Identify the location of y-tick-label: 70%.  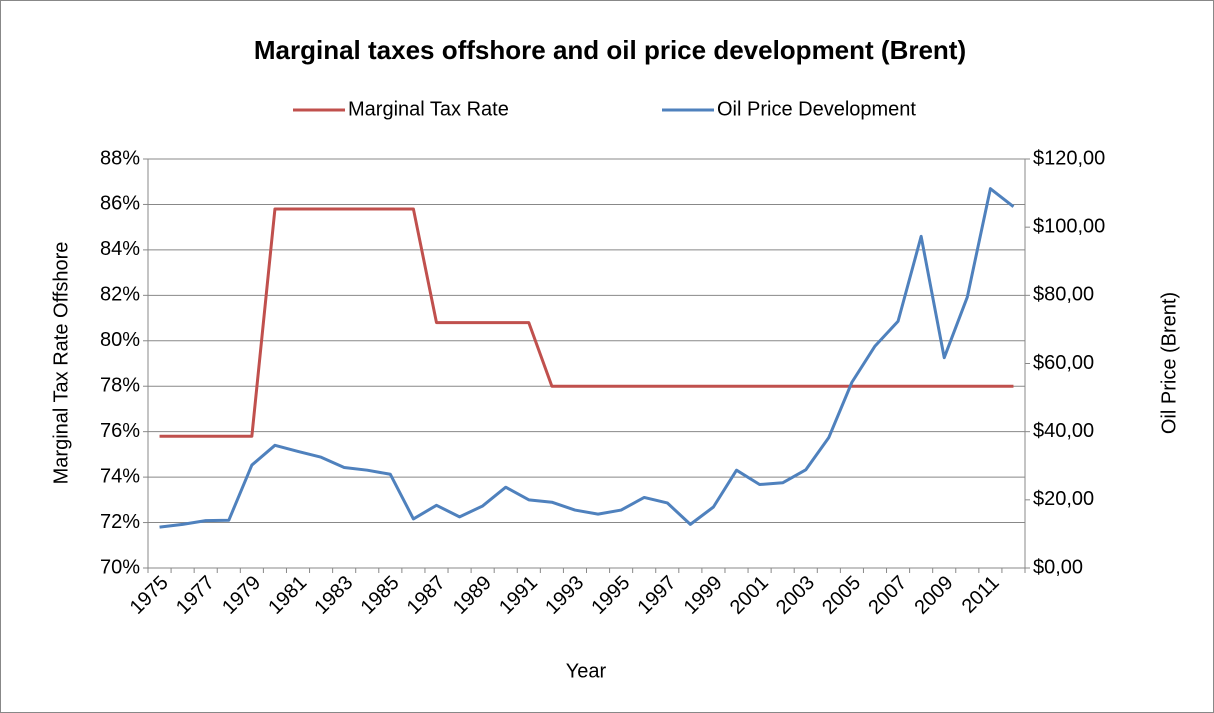
(120, 567).